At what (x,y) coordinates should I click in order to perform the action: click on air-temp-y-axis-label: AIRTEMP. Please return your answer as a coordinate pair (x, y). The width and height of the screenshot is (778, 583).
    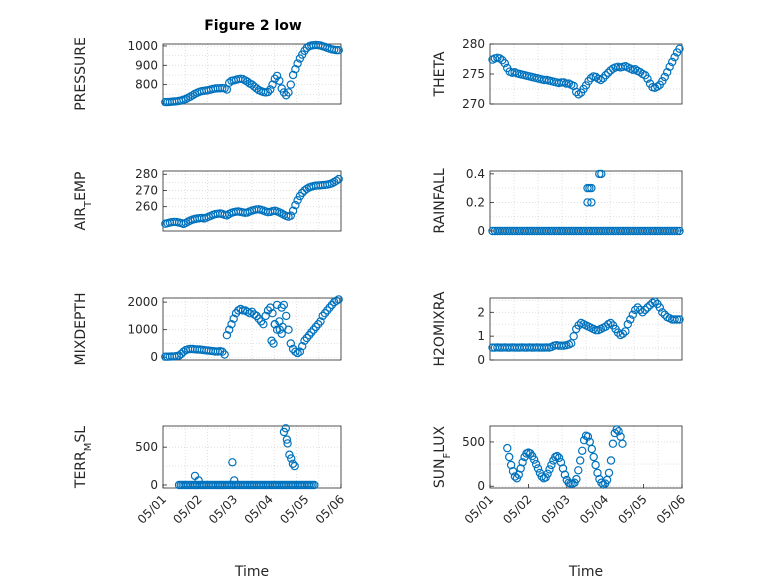
    Looking at the image, I should click on (83, 201).